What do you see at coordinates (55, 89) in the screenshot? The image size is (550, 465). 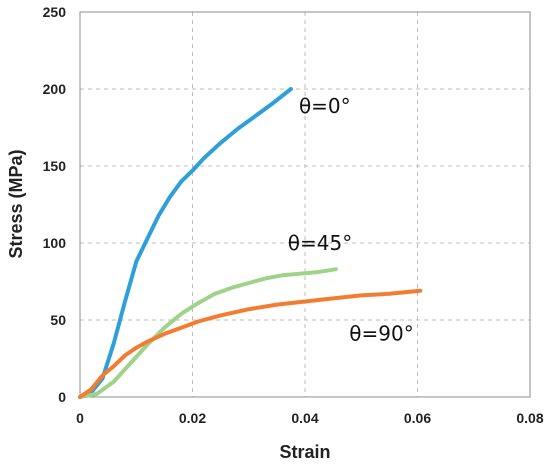 I see `y-tick-label: 200` at bounding box center [55, 89].